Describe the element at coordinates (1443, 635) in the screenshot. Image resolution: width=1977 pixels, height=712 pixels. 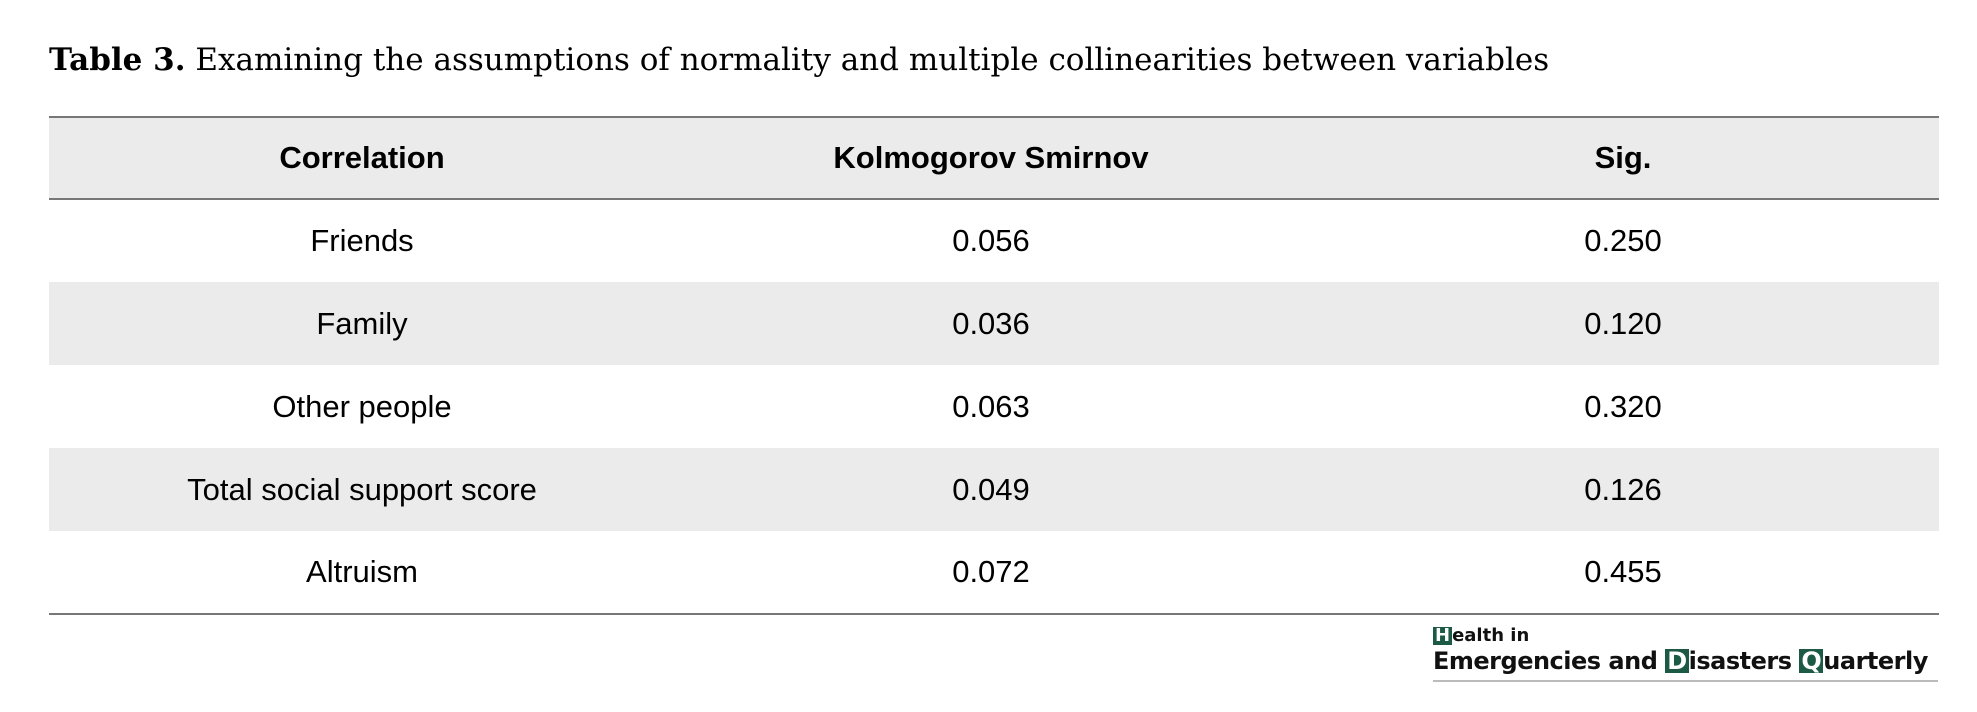
I see `journal-logo-initial-h: H` at that location.